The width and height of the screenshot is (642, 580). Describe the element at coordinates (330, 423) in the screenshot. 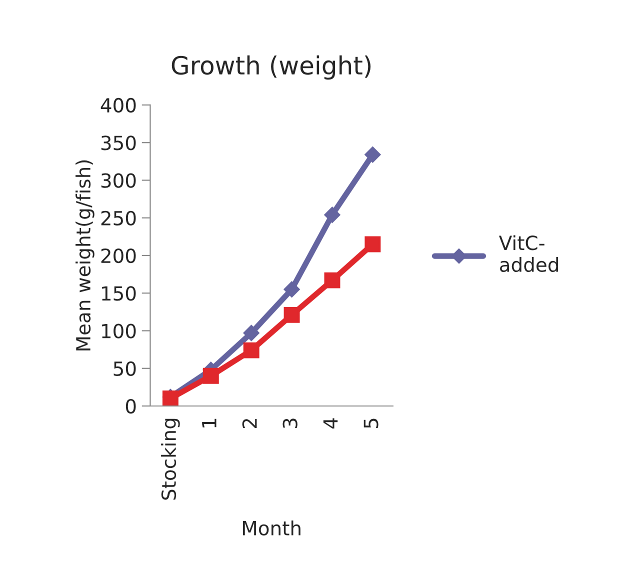

I see `x-tick-label: 4` at that location.